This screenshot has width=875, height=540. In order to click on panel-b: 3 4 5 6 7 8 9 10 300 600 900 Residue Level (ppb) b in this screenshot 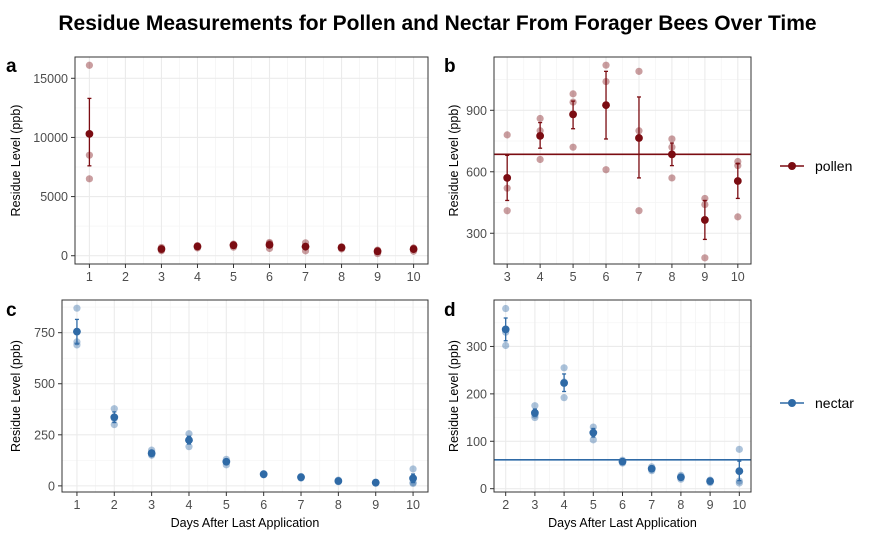, I will do `click(598, 170)`.